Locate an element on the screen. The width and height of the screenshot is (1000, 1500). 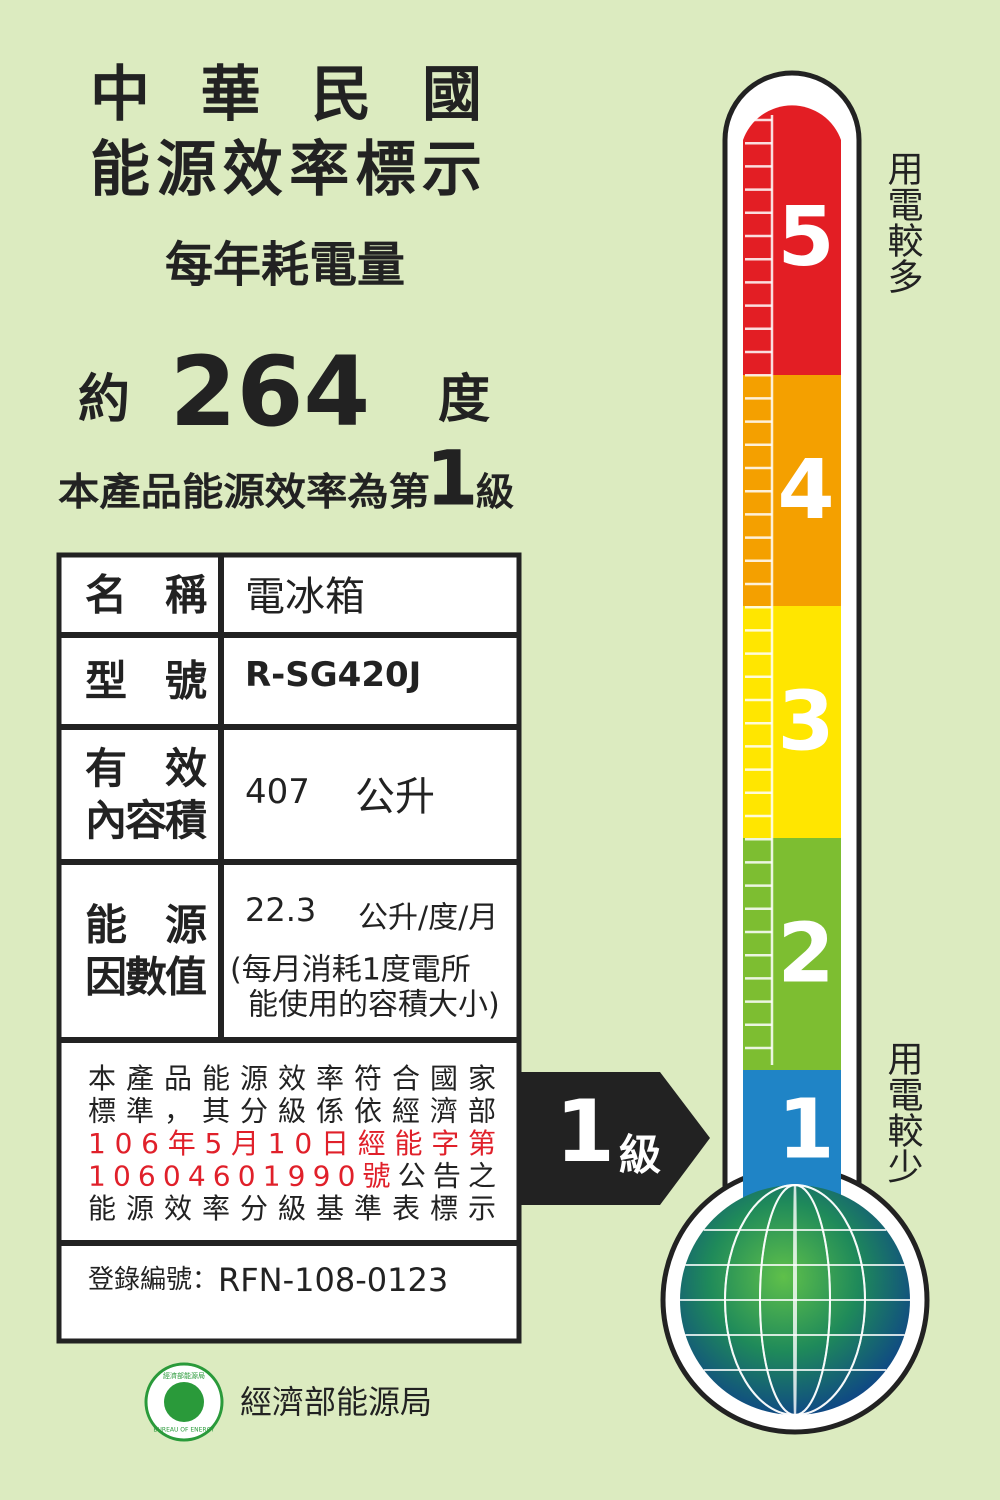
row-label: 有 效 is located at coordinates (146, 768).